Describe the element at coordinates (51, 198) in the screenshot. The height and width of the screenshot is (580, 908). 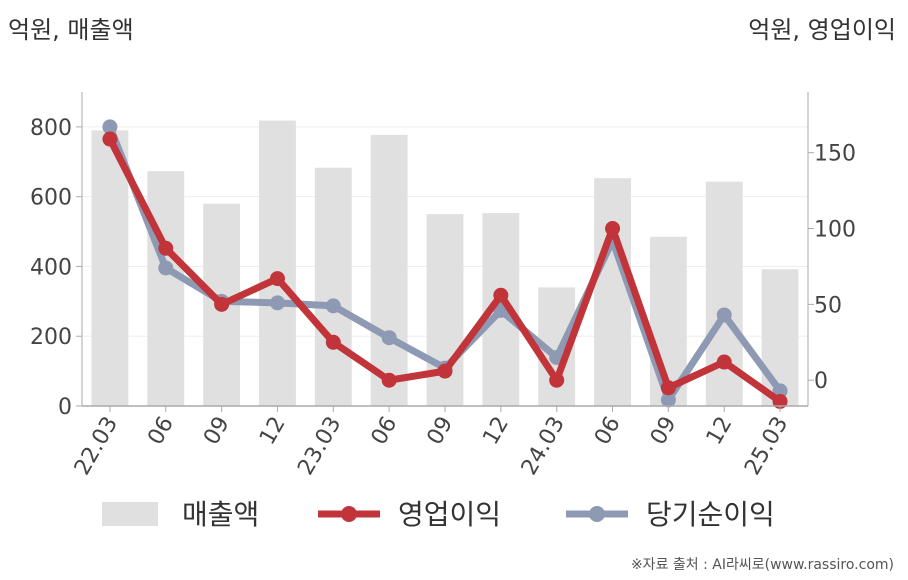
I see `left-tick-label: 600` at that location.